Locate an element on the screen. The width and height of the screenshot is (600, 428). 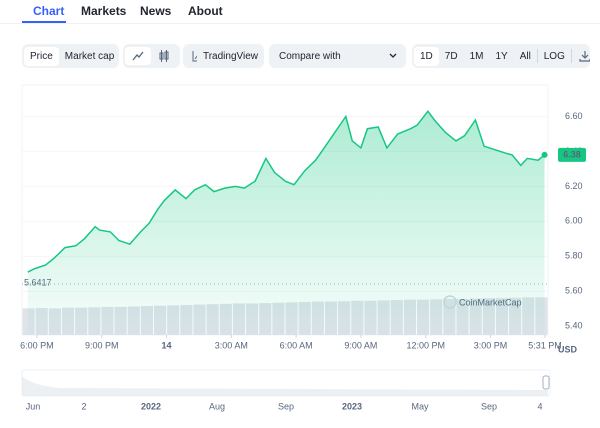
x-tick-label: 14 is located at coordinates (167, 345).